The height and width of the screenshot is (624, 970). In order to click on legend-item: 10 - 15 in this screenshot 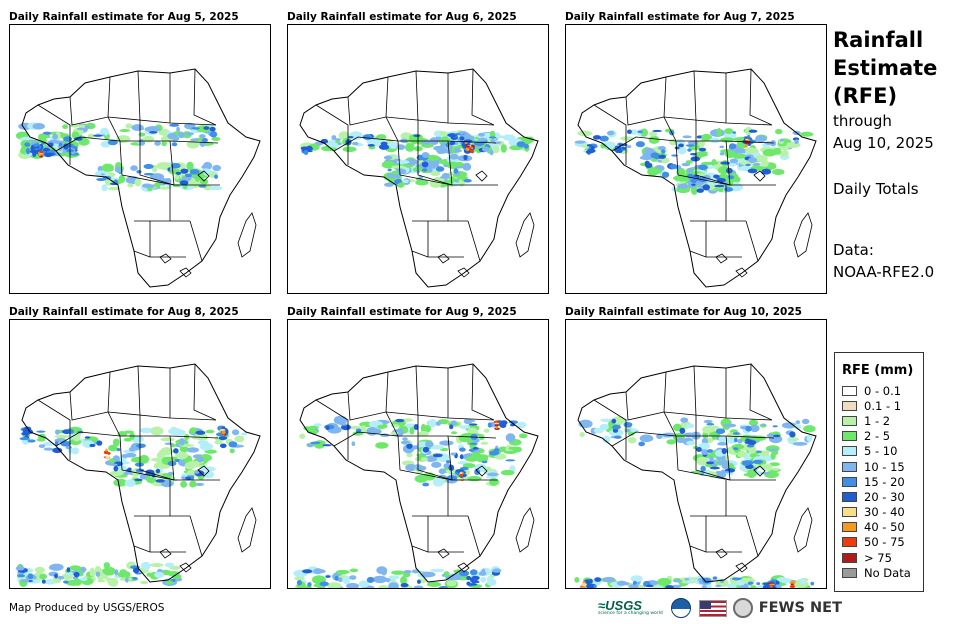, I will do `click(882, 466)`.